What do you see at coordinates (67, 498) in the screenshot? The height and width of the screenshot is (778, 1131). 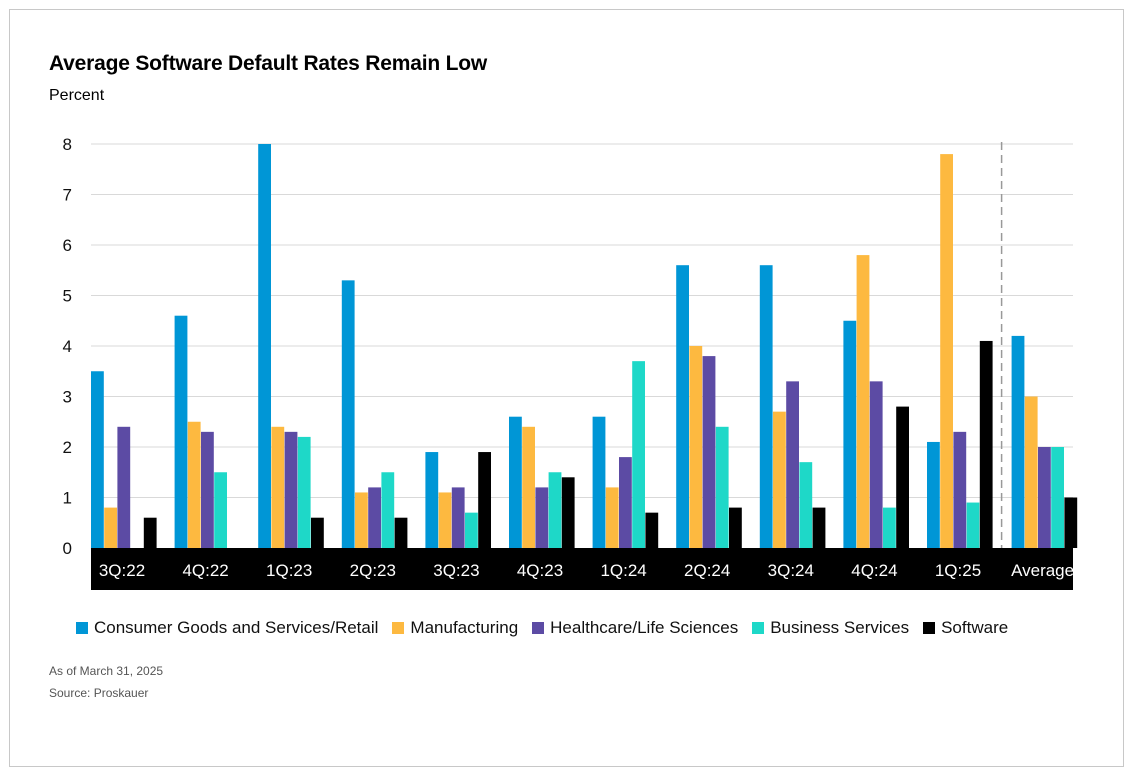 I see `y-tick-label: 1` at bounding box center [67, 498].